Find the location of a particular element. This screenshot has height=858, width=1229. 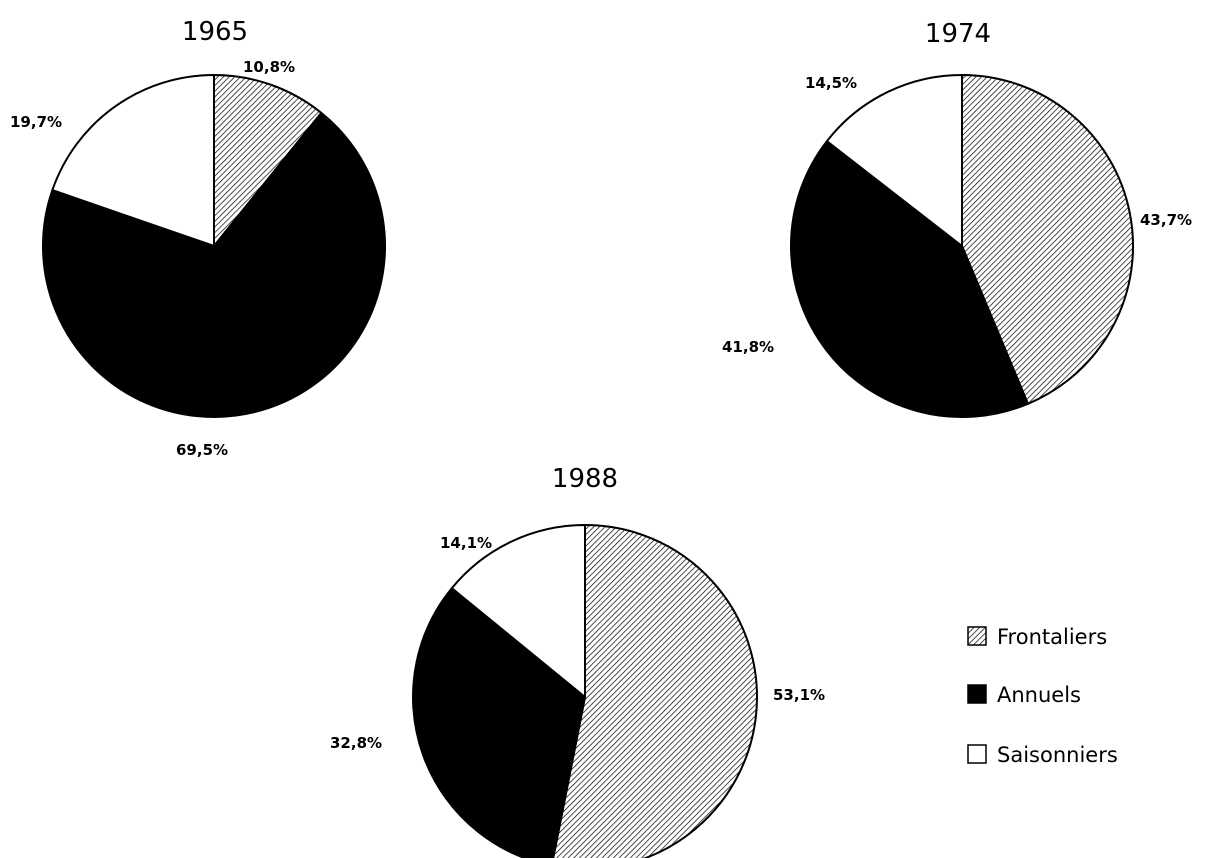

legend-label-saisonniers: Saisonniers is located at coordinates (1057, 755).